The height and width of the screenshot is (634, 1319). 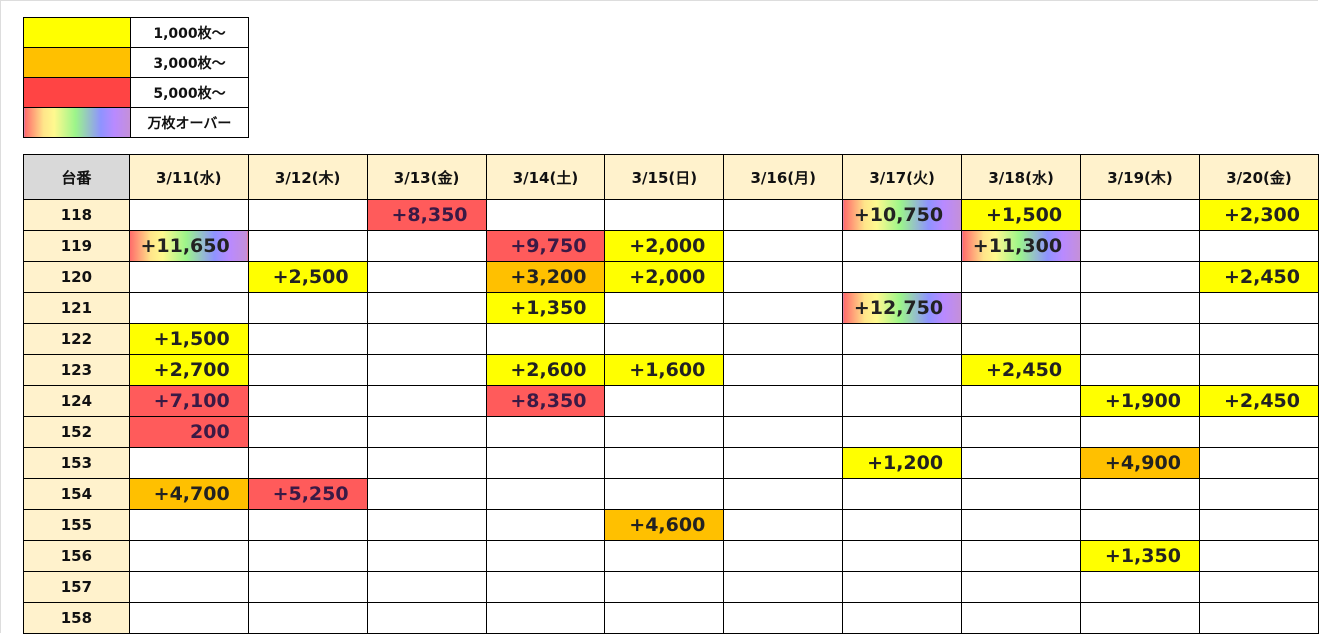 What do you see at coordinates (76, 401) in the screenshot?
I see `machine-number: 124` at bounding box center [76, 401].